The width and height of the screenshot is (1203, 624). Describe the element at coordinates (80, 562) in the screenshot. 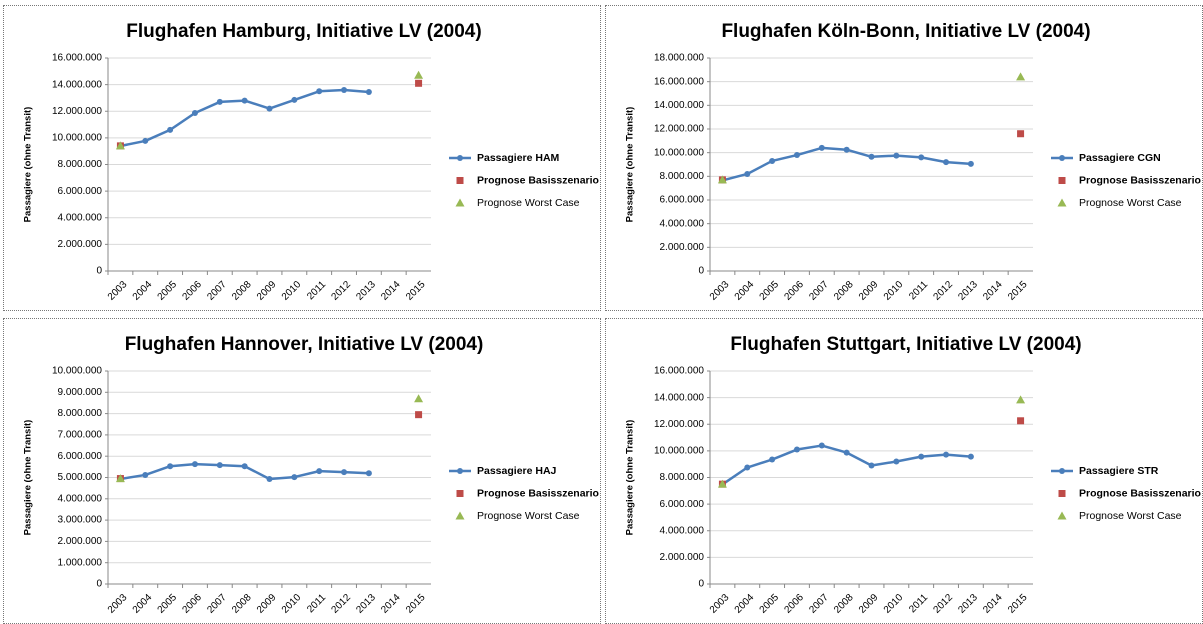

I see `y-tick-label: 1.000.000` at that location.